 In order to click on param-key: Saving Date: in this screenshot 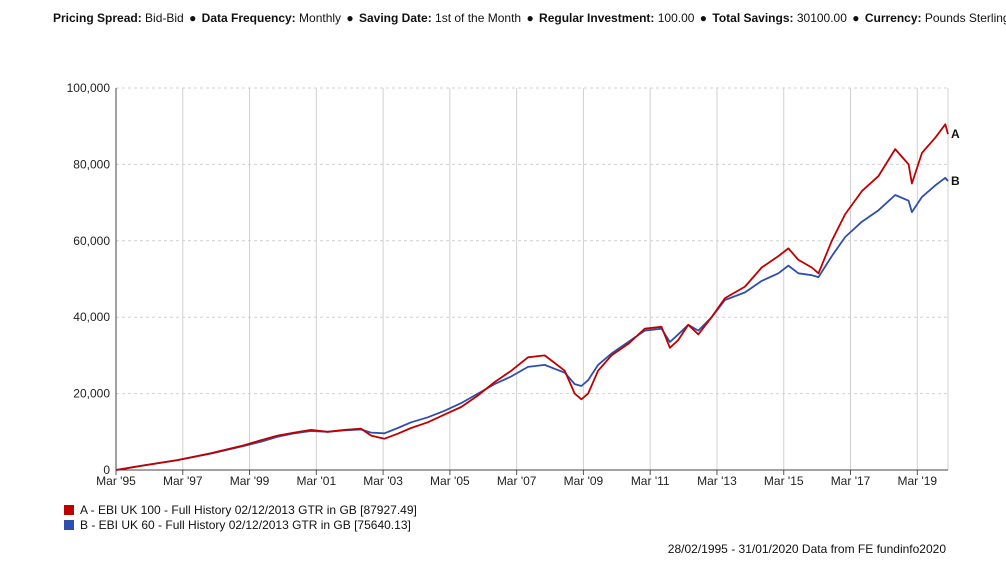, I will do `click(395, 18)`.